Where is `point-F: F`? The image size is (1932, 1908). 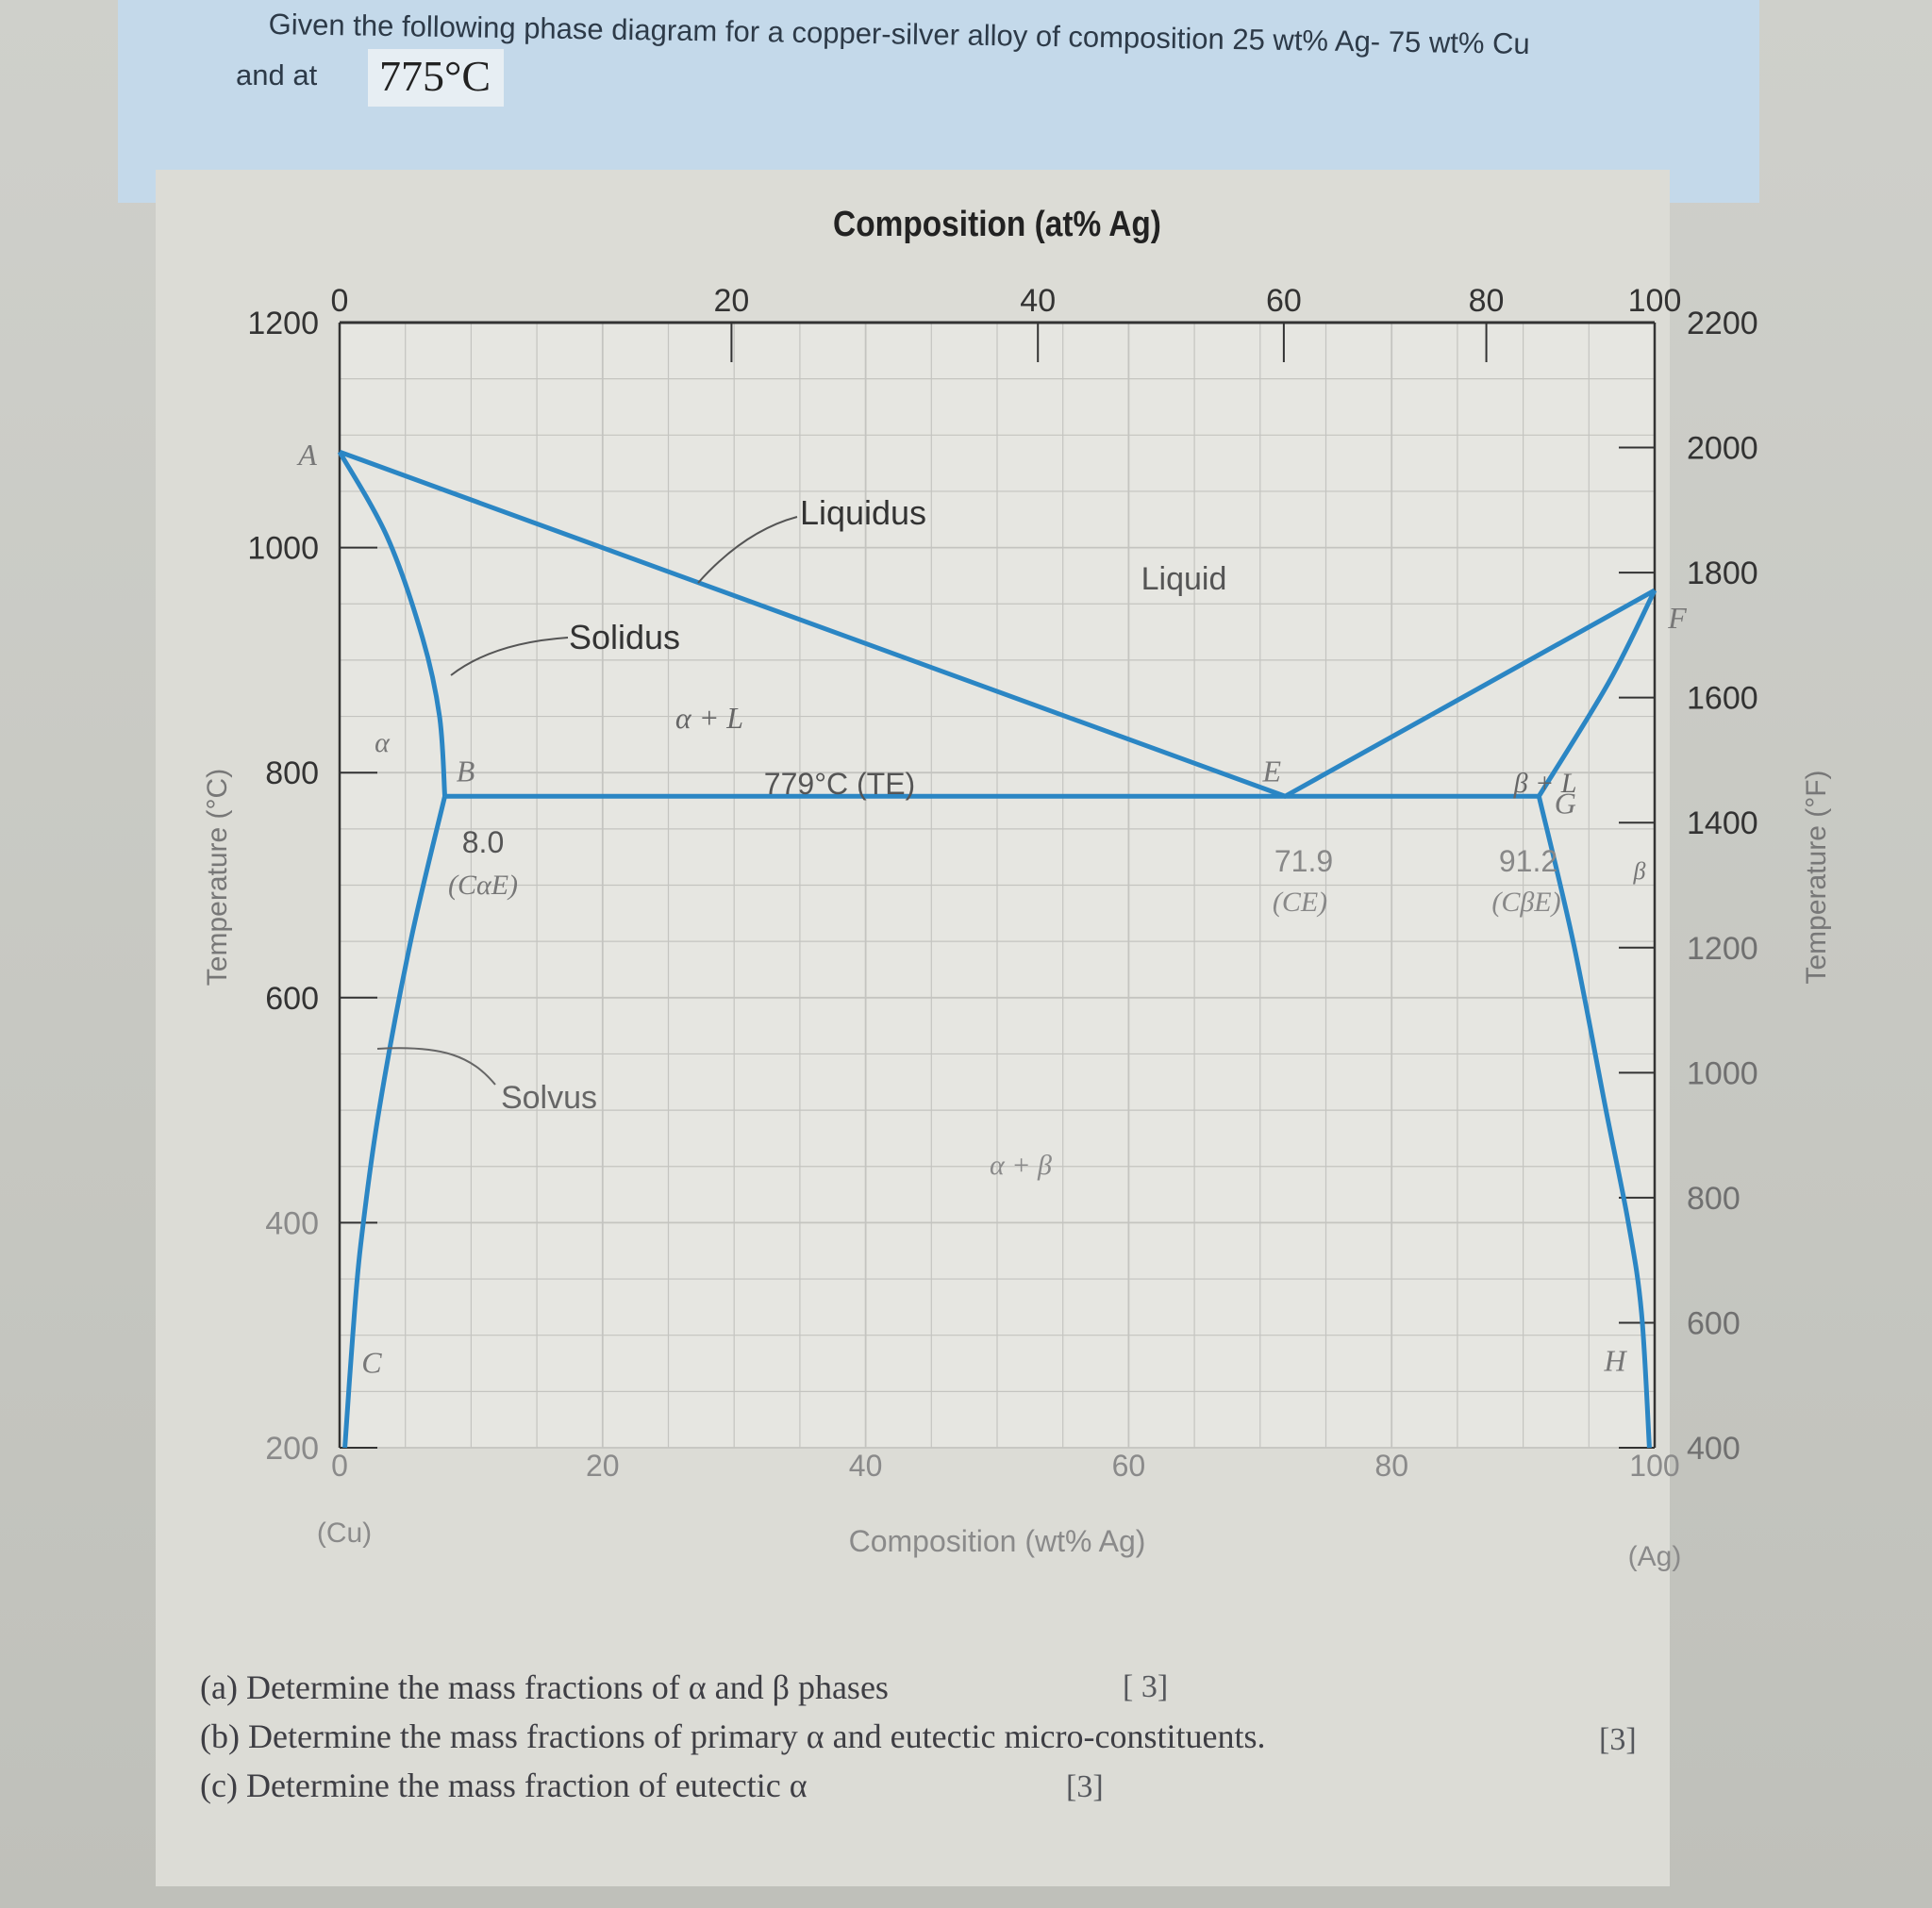
point-F: F is located at coordinates (1677, 618).